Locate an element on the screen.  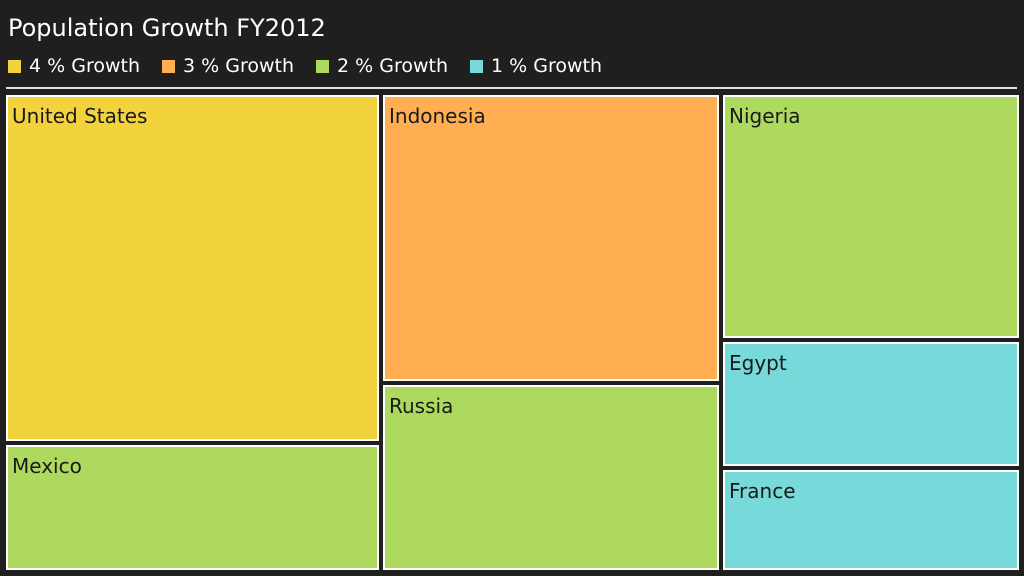
treemap-tile-russia: Russia is located at coordinates (551, 477).